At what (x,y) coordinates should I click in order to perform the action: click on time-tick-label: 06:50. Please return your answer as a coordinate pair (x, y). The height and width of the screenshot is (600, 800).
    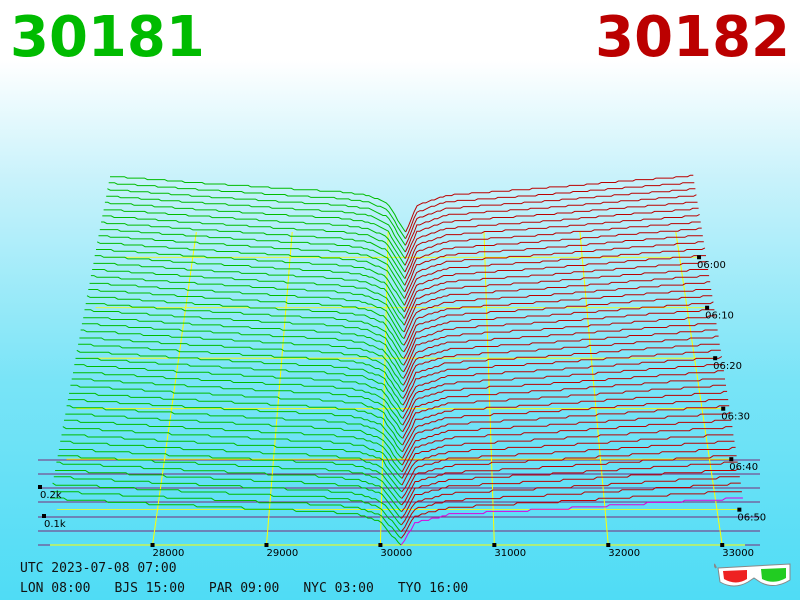
    Looking at the image, I should click on (751, 518).